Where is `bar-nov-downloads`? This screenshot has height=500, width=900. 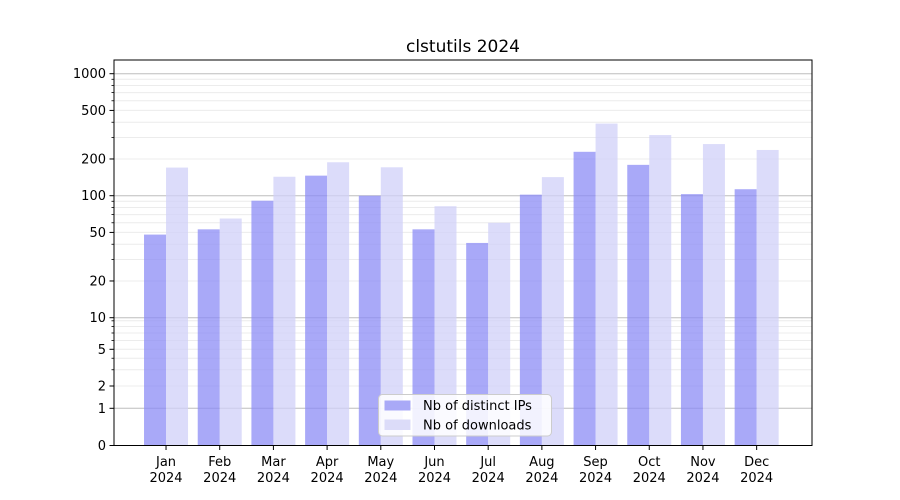
bar-nov-downloads is located at coordinates (713, 295).